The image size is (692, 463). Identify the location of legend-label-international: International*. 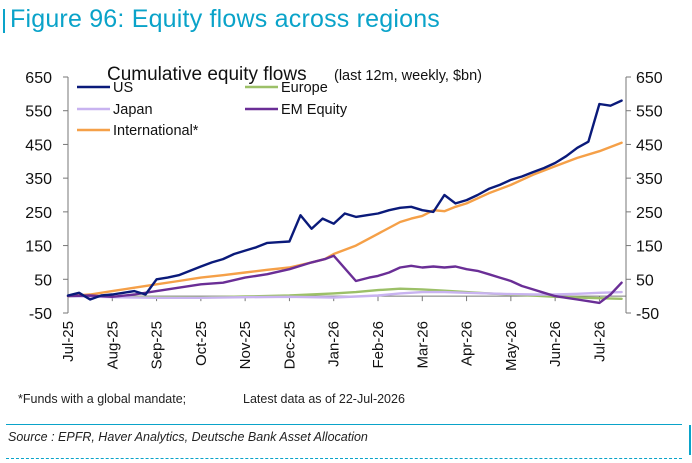
(156, 131).